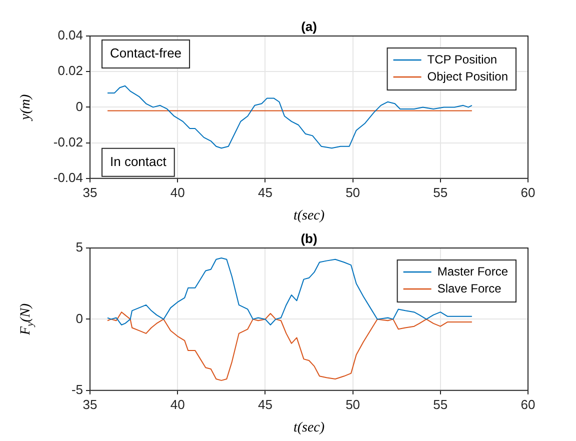  What do you see at coordinates (26, 108) in the screenshot?
I see `y-axis-title: y(m)` at bounding box center [26, 108].